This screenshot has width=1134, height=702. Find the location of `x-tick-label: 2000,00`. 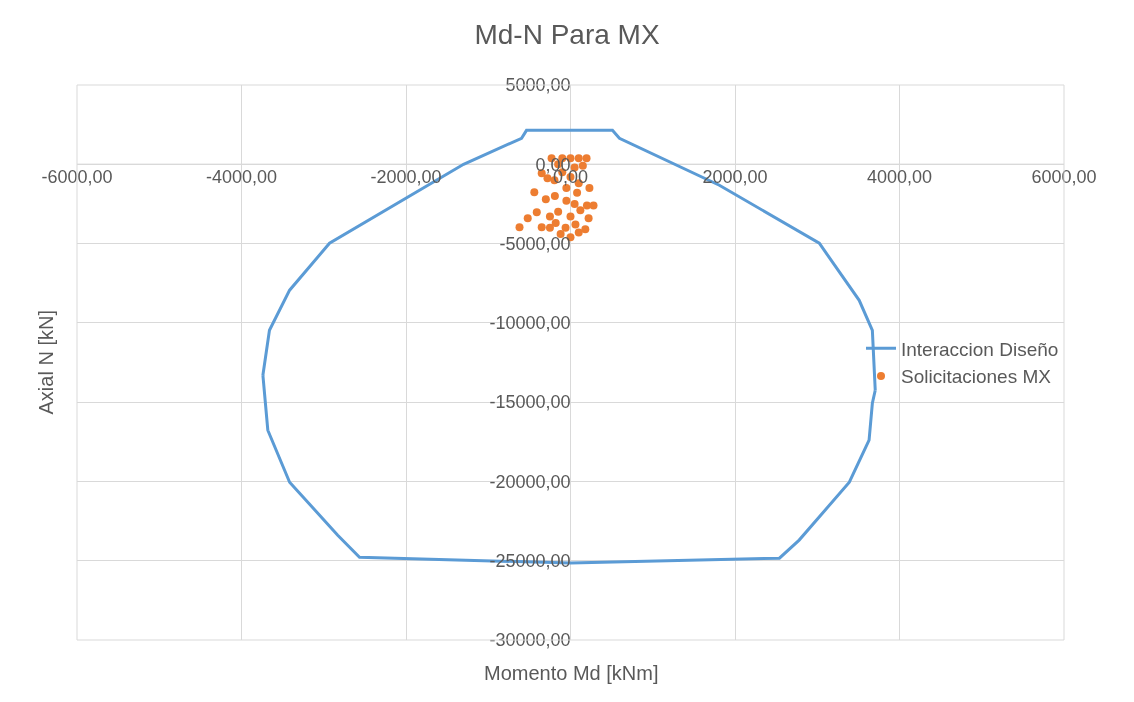

x-tick-label: 2000,00 is located at coordinates (735, 177).